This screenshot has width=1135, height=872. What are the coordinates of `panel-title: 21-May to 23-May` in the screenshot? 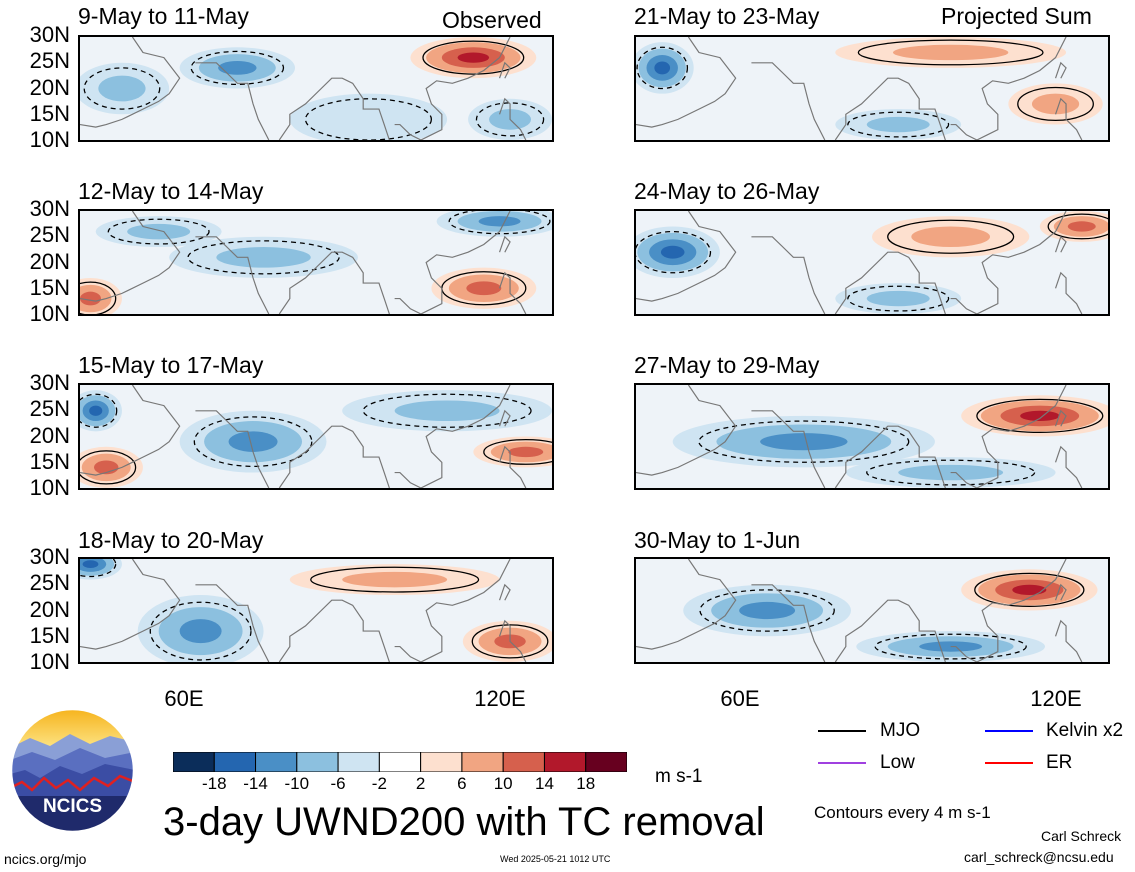 It's located at (727, 16).